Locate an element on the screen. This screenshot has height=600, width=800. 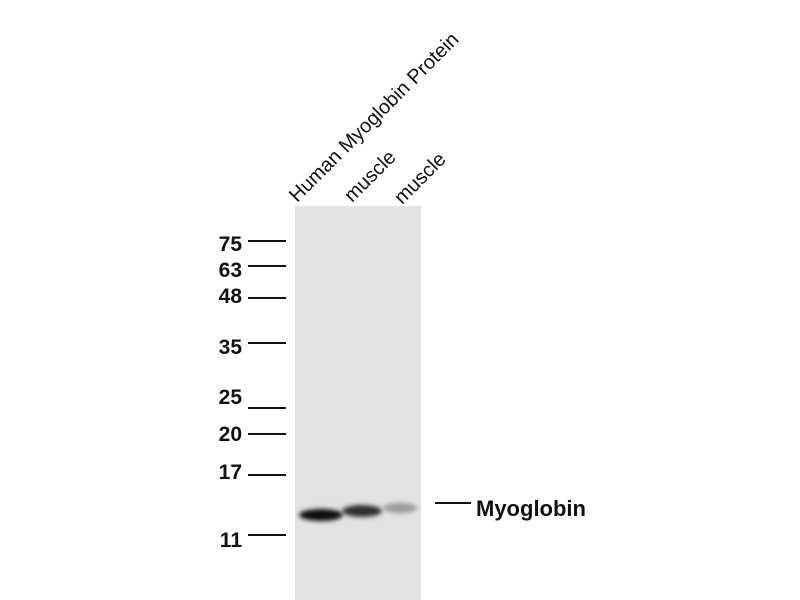
target-protein-label: Myoglobin is located at coordinates (531, 508).